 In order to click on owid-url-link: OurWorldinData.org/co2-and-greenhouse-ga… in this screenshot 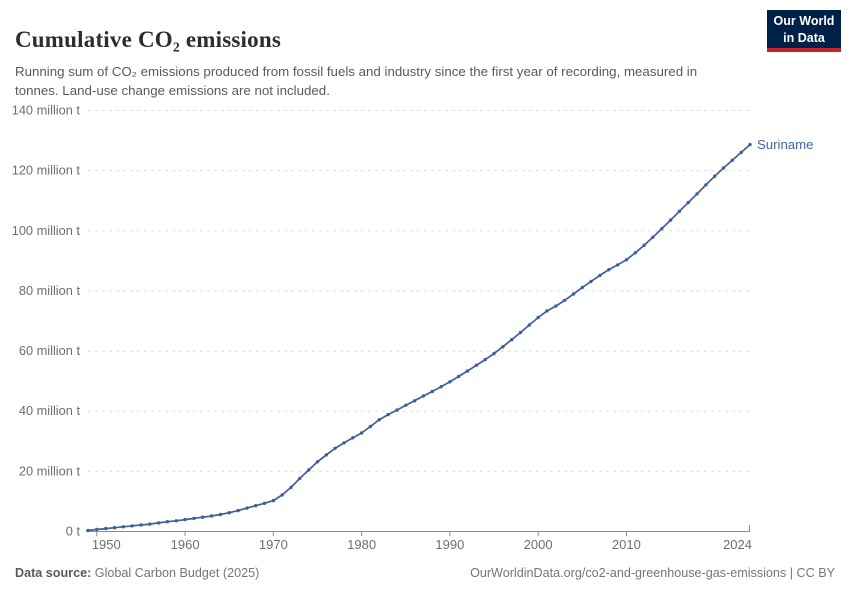, I will do `click(628, 573)`.